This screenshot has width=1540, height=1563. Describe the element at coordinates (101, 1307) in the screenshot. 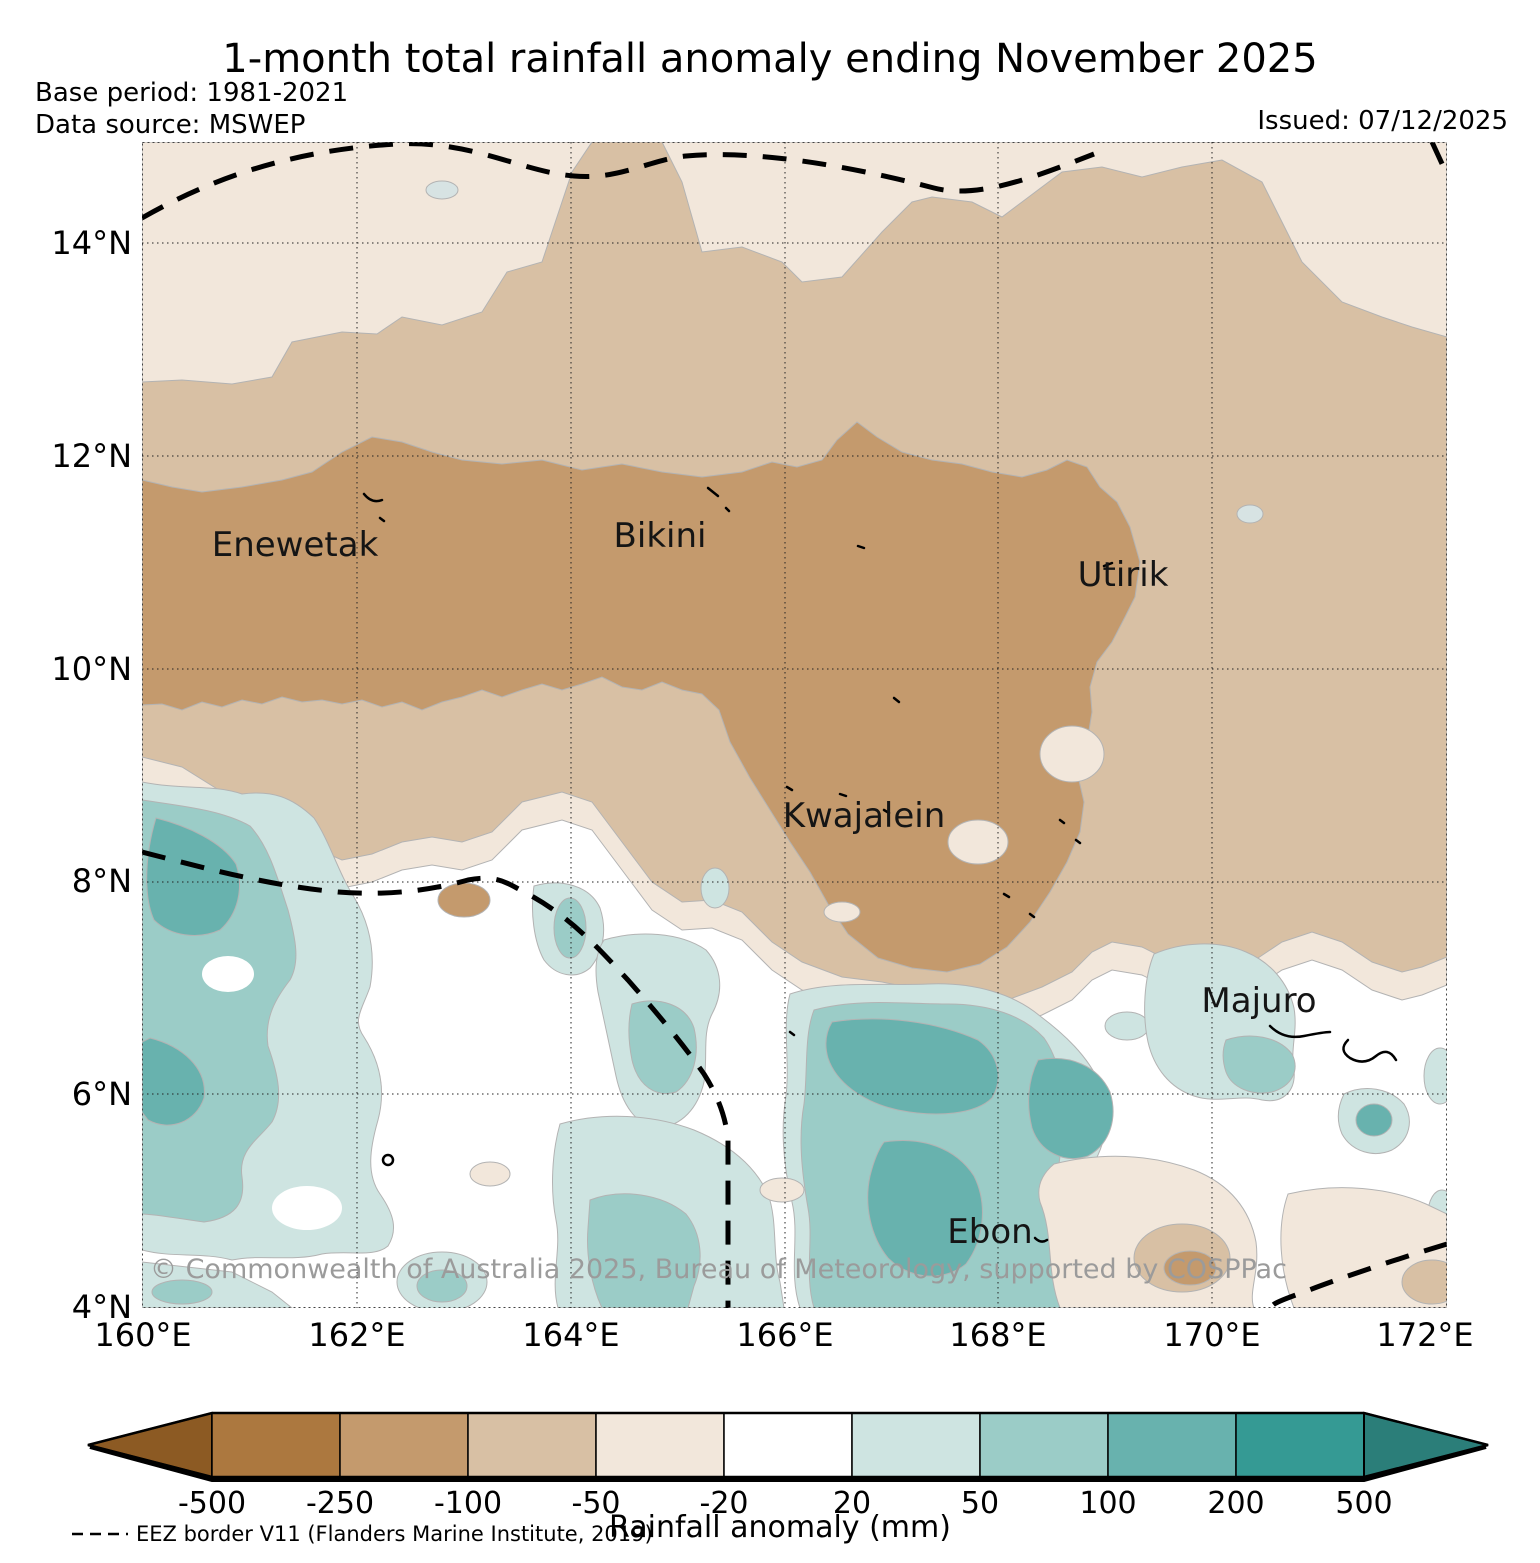

I see `y-tick-4°N: 4°N` at that location.